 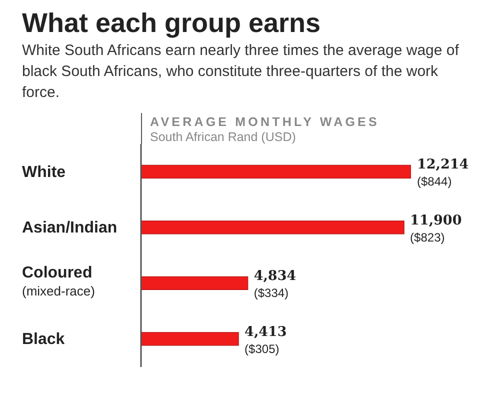 What do you see at coordinates (265, 122) in the screenshot?
I see `x-axis-title: AVERAGE MONTHLY WAGES` at bounding box center [265, 122].